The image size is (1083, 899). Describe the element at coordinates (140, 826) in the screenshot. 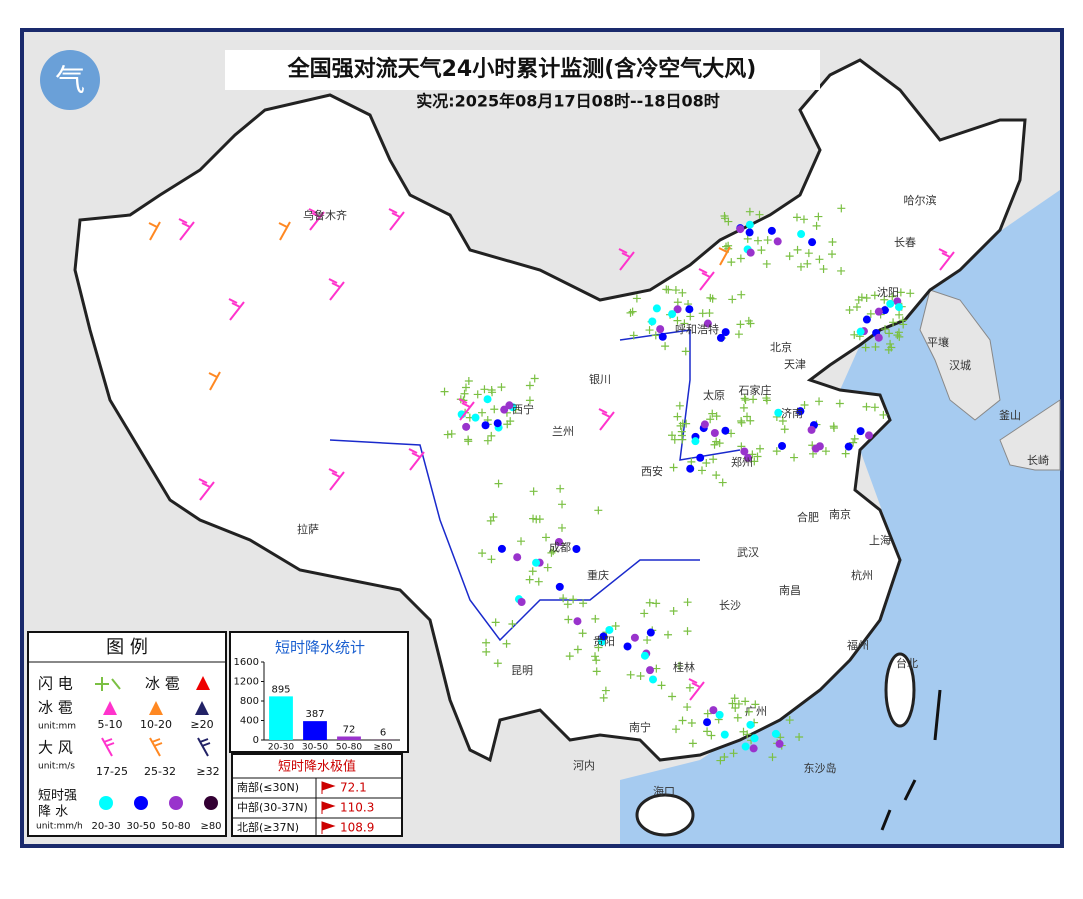

I see `legend-text: 30-50` at that location.